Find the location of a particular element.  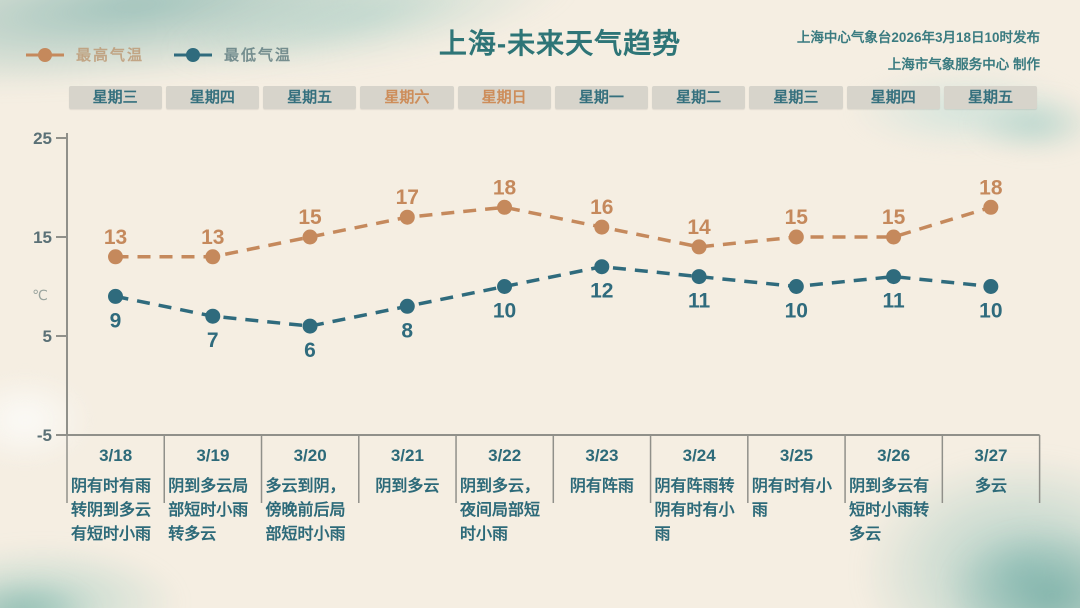

forecast-date: 3/21 is located at coordinates (407, 455).